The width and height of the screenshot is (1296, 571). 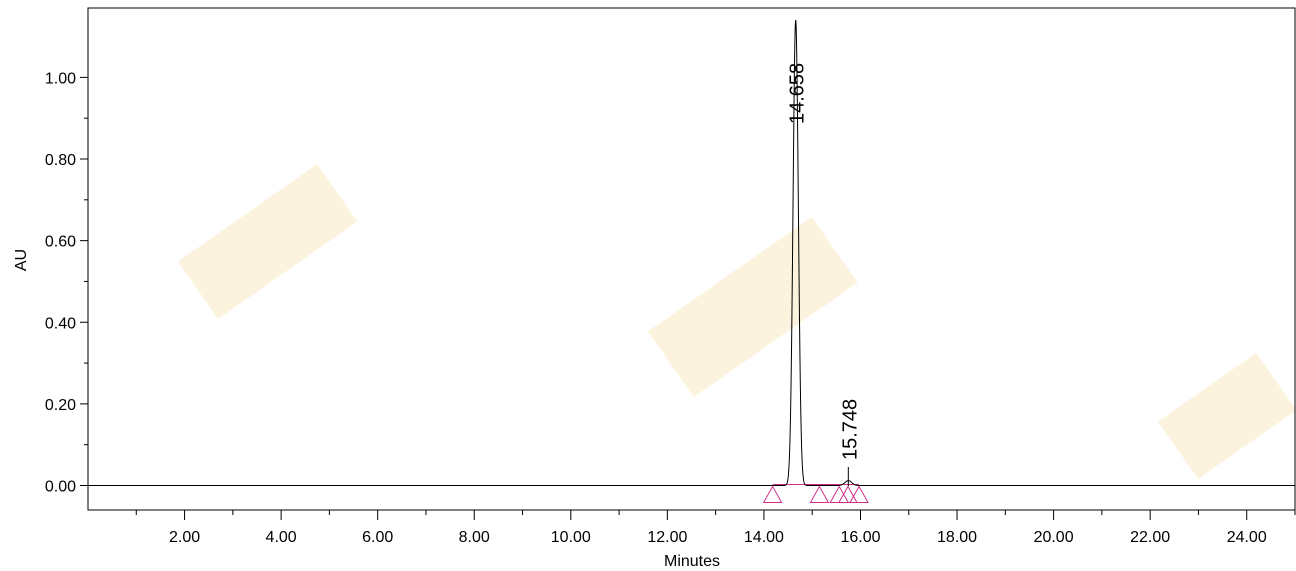 What do you see at coordinates (66, 283) in the screenshot?
I see `y-axis: 0.00 0.20 0.40 0.60 0.80 1.00` at bounding box center [66, 283].